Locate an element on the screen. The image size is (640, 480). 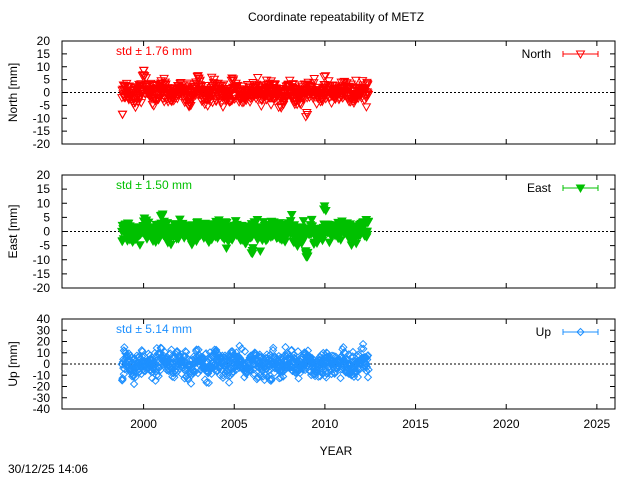
up-y-tick-label: 30 is located at coordinates (44, 330).